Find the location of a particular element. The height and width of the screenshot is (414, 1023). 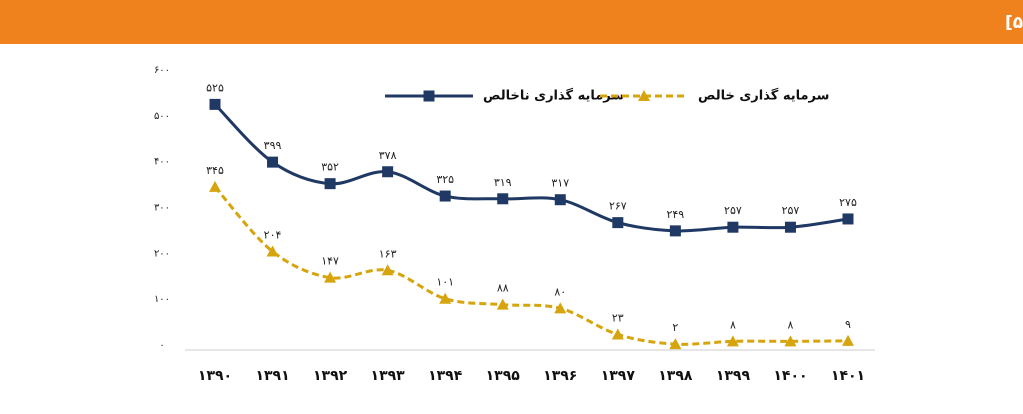

x-tick-label: ۱۴۰۰ is located at coordinates (790, 376).